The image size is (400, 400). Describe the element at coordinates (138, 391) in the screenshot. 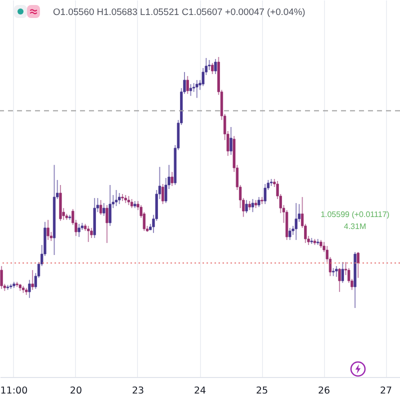

I see `x-tick-label: 23` at that location.